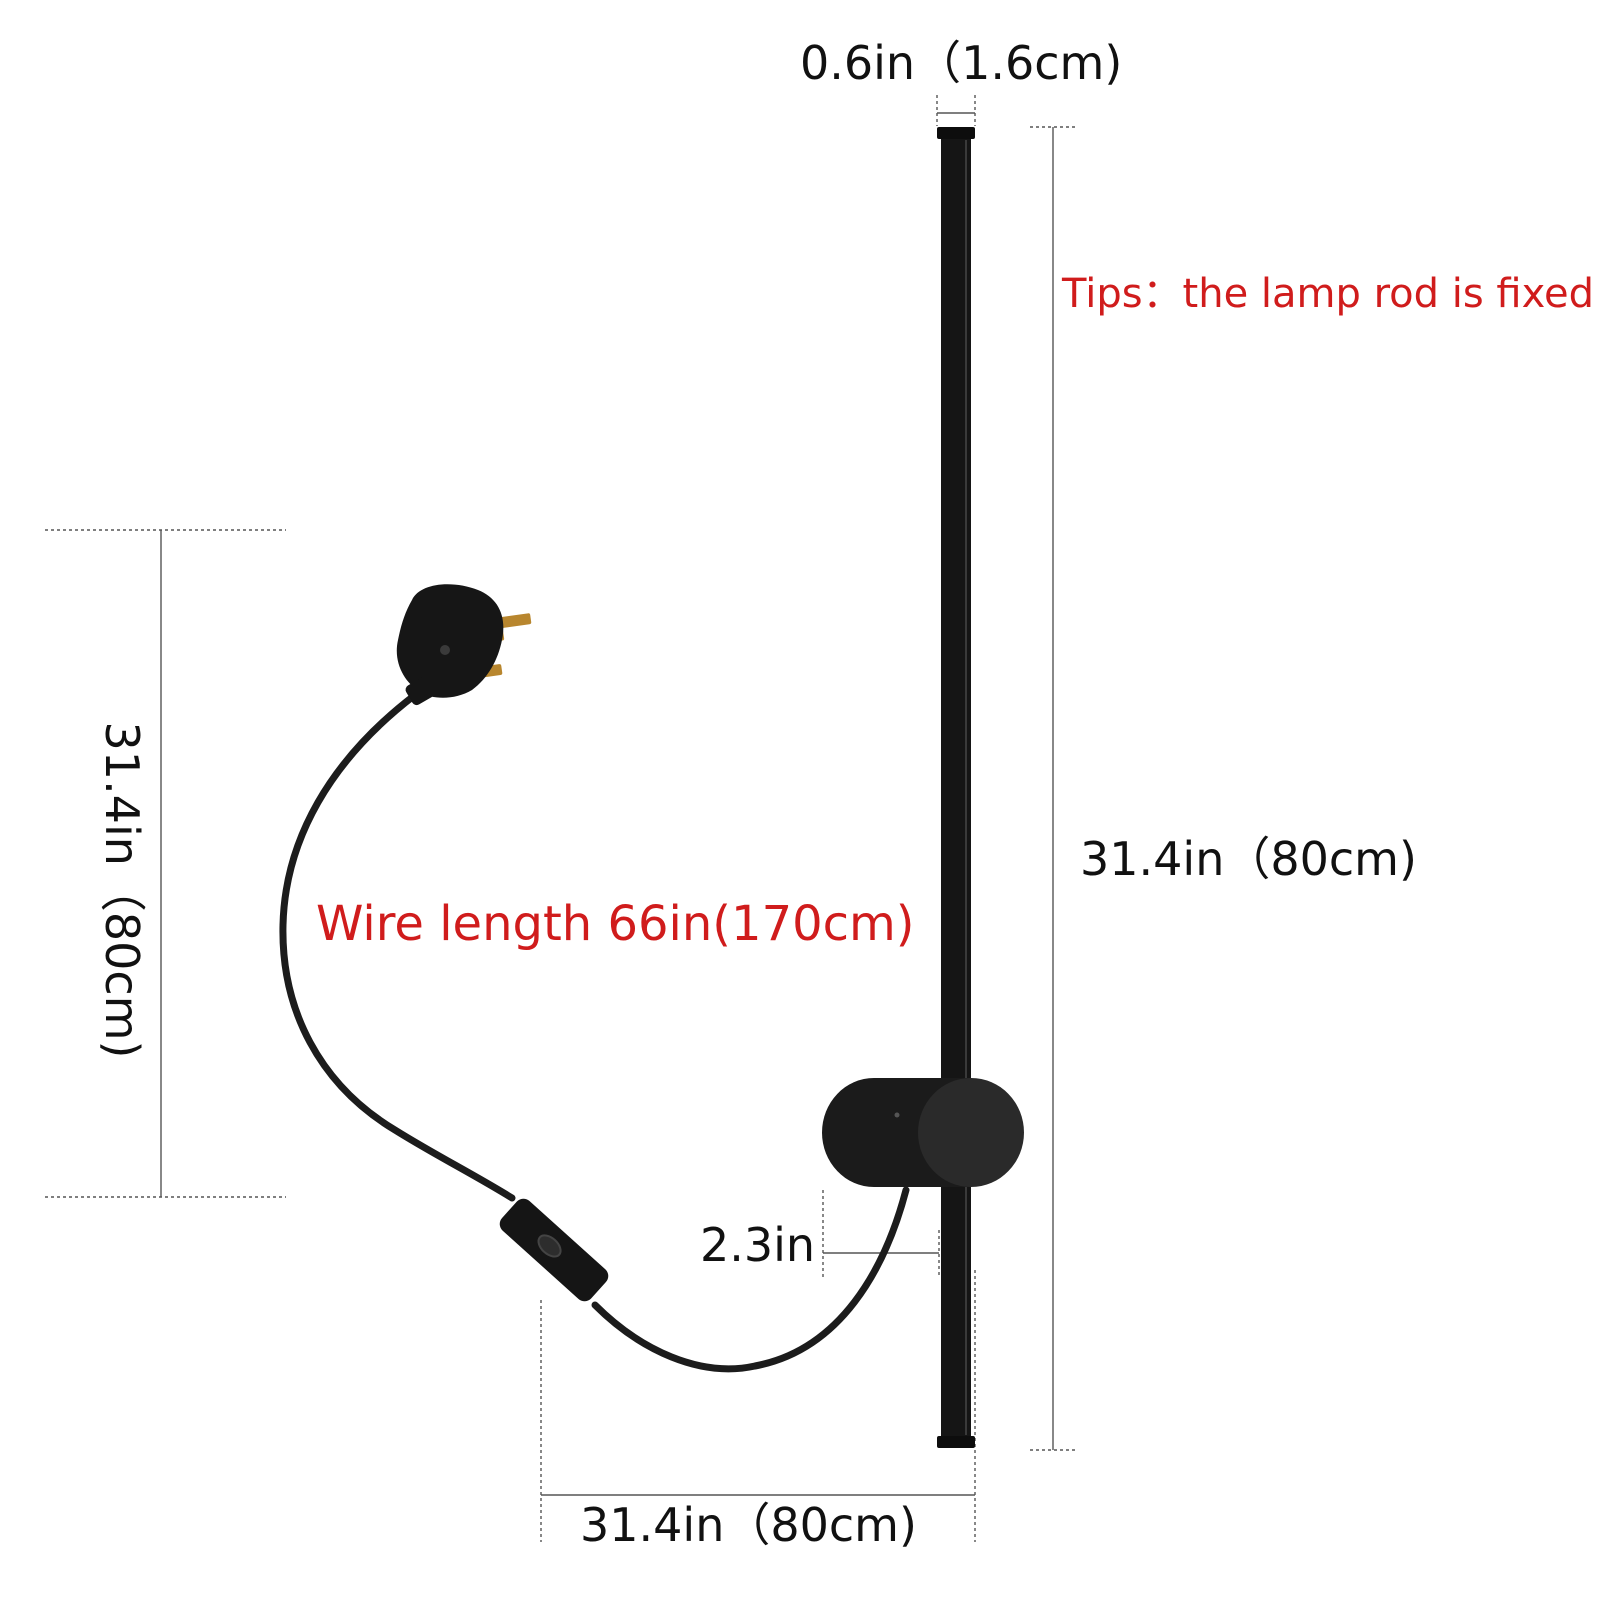 This screenshot has width=1600, height=1604. What do you see at coordinates (445, 650) in the screenshot?
I see `plug-screw` at bounding box center [445, 650].